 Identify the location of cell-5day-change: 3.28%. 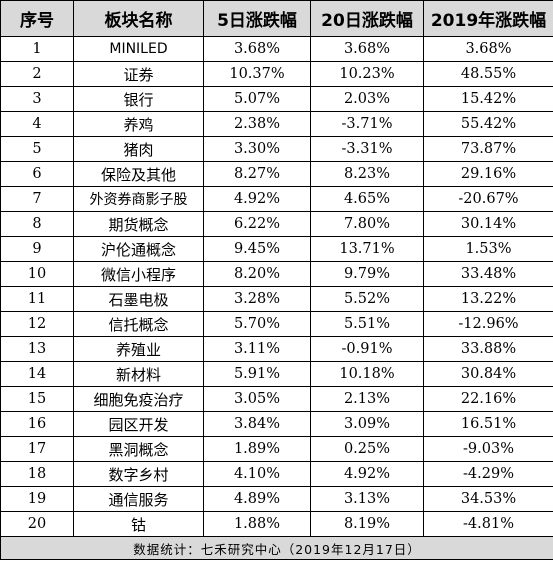
(257, 299).